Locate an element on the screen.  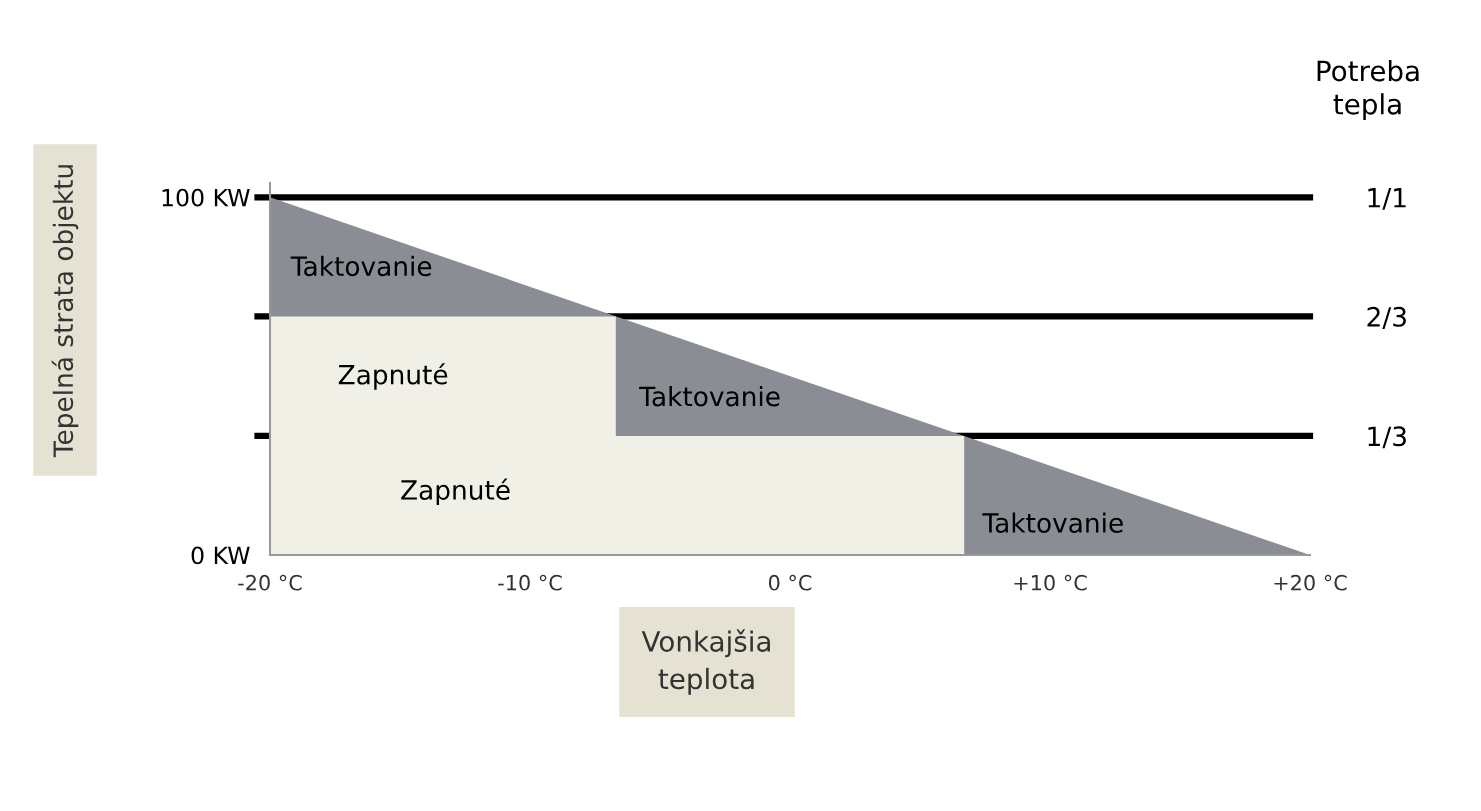
x-tick-label: +20 °C is located at coordinates (1310, 582).